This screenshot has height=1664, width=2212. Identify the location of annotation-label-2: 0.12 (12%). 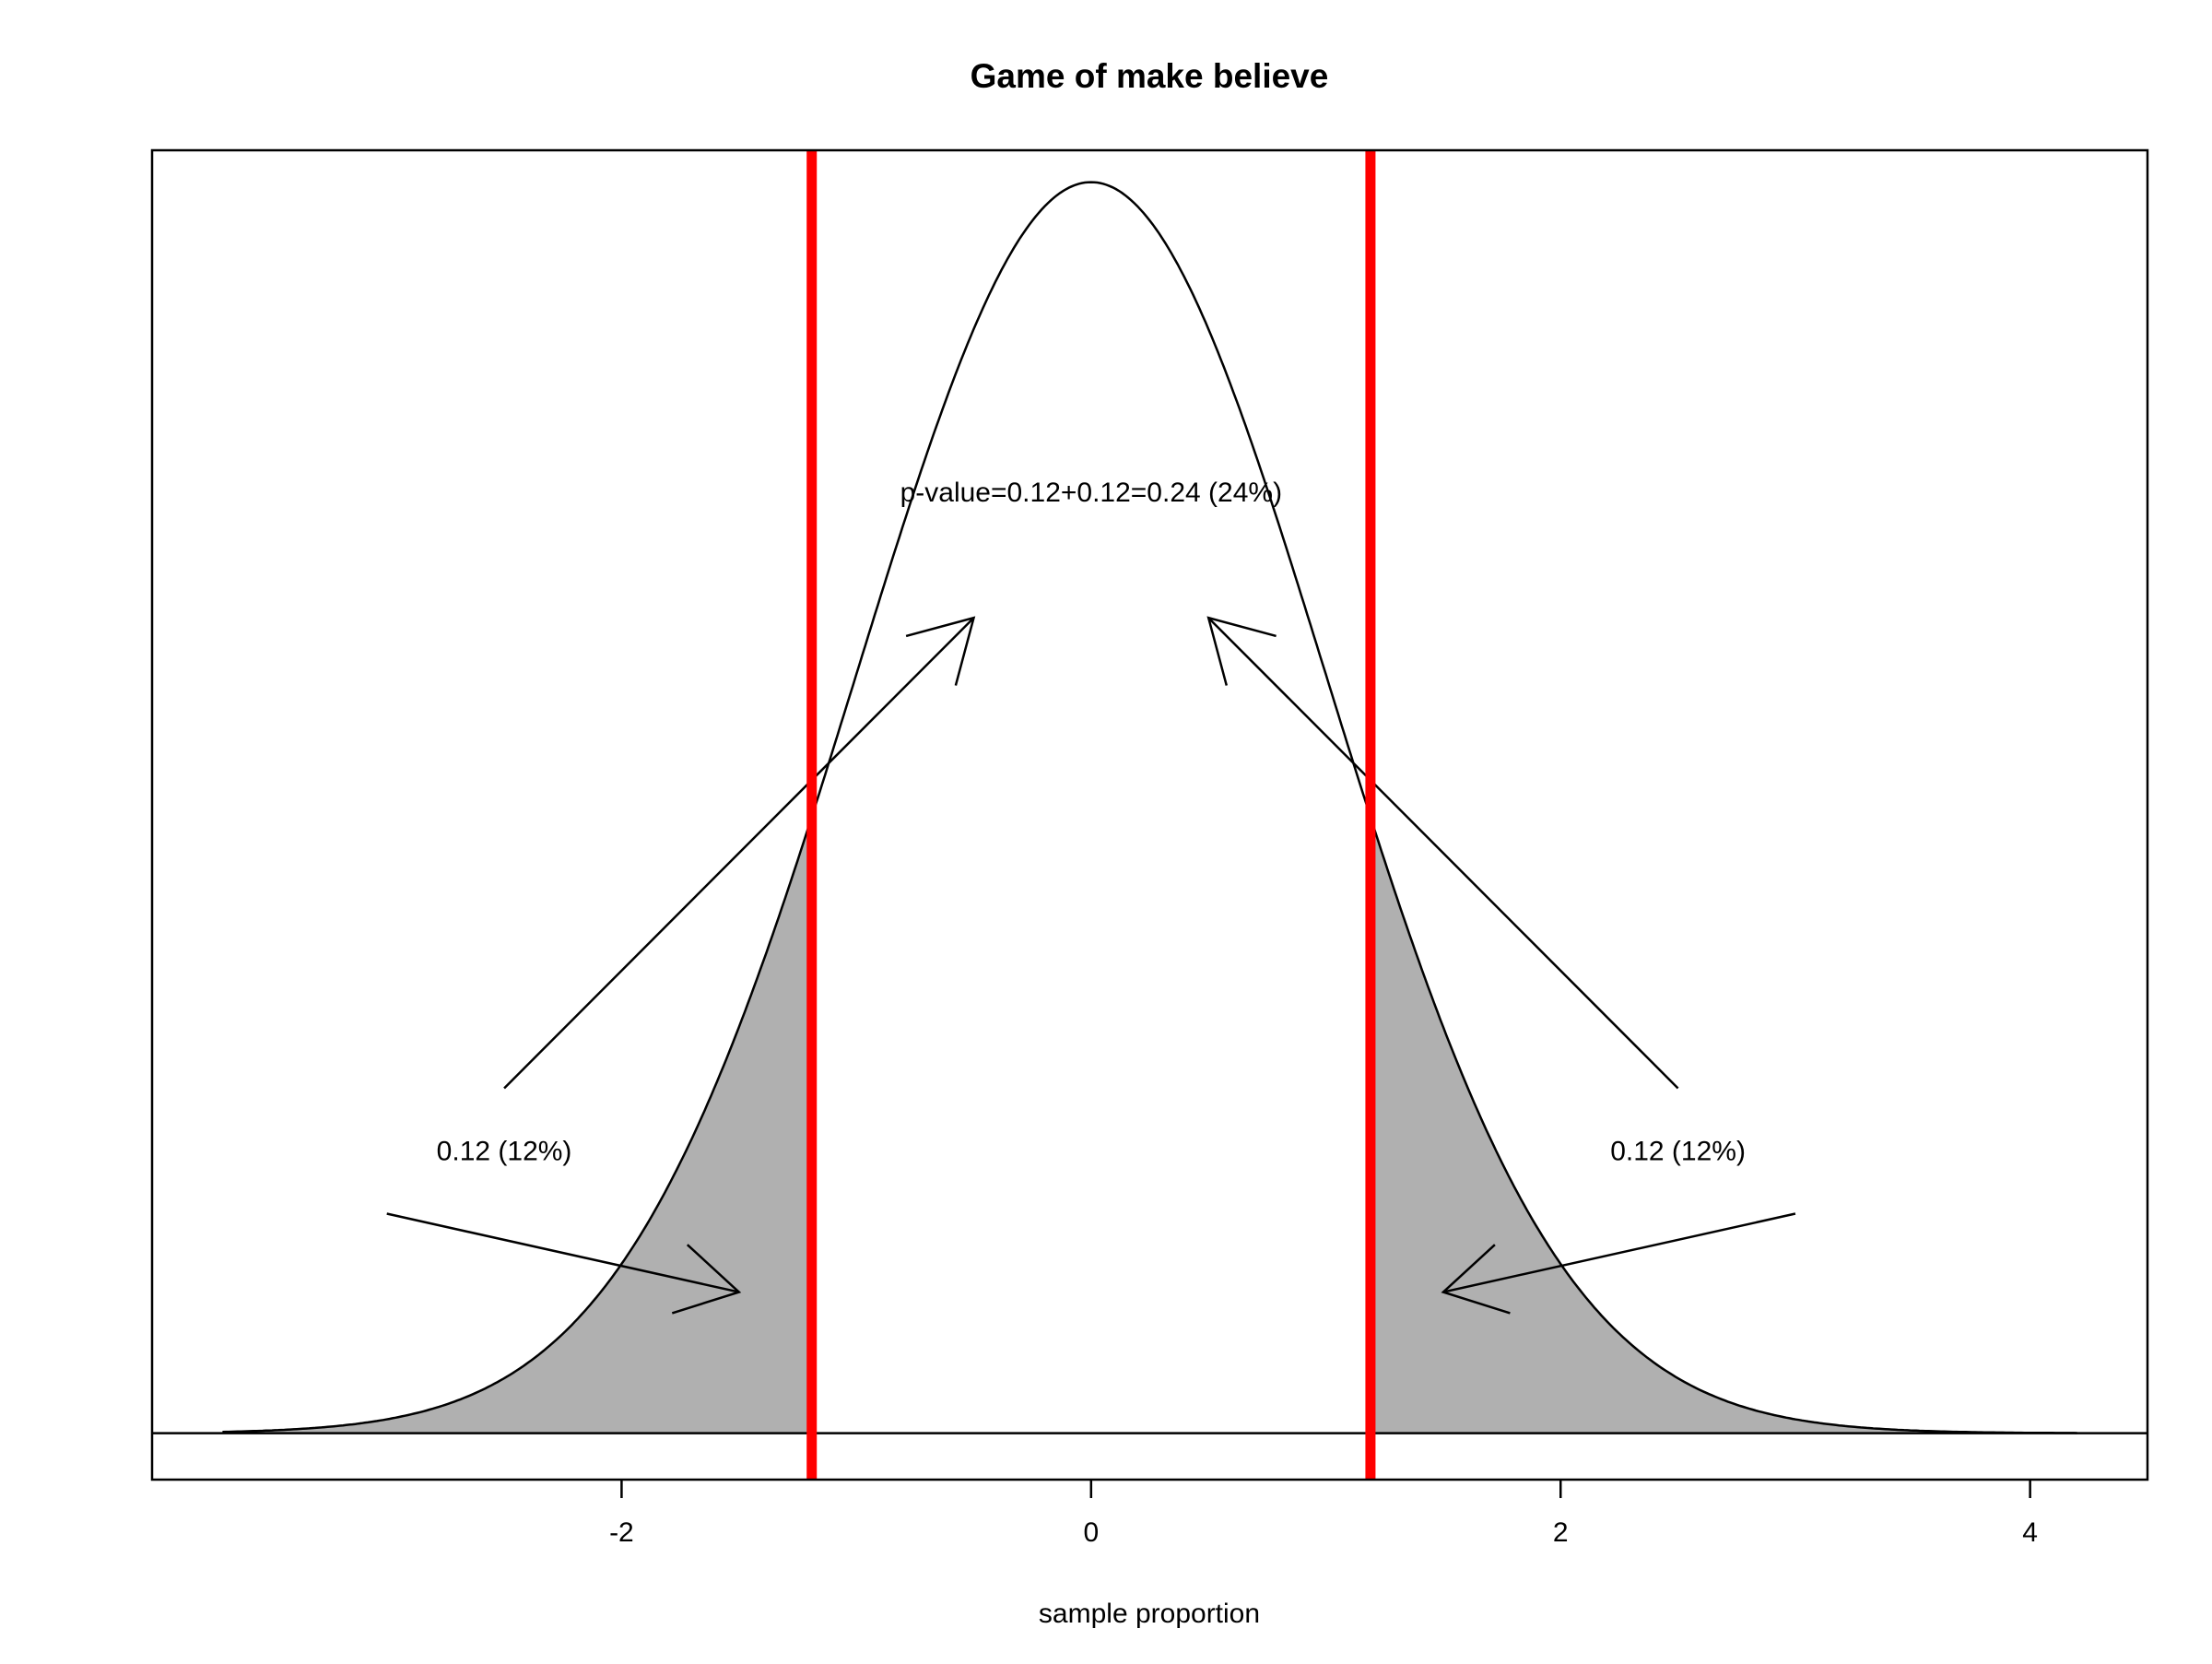
(504, 1151).